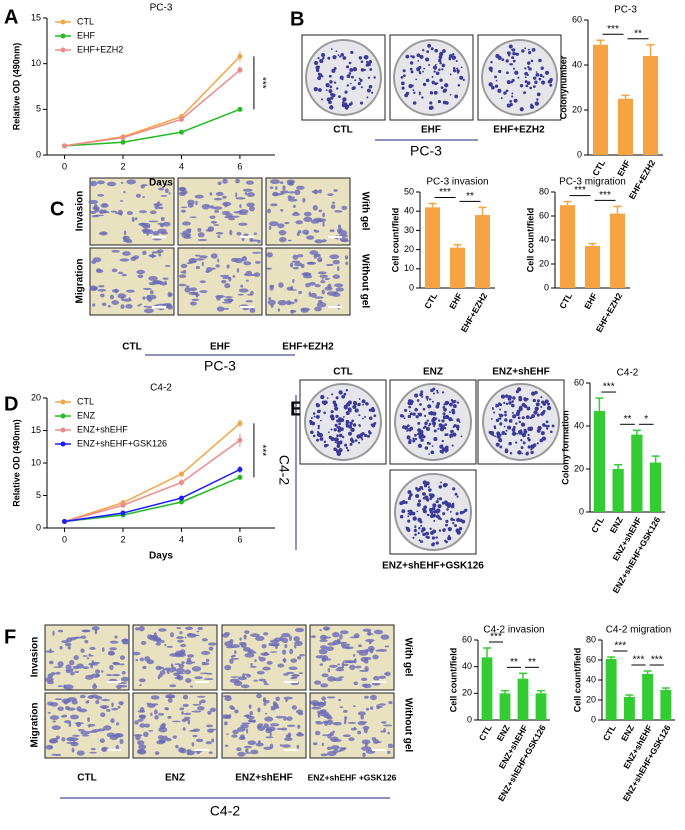 This screenshot has height=830, width=685. I want to click on y-tick-label: 60, so click(544, 215).